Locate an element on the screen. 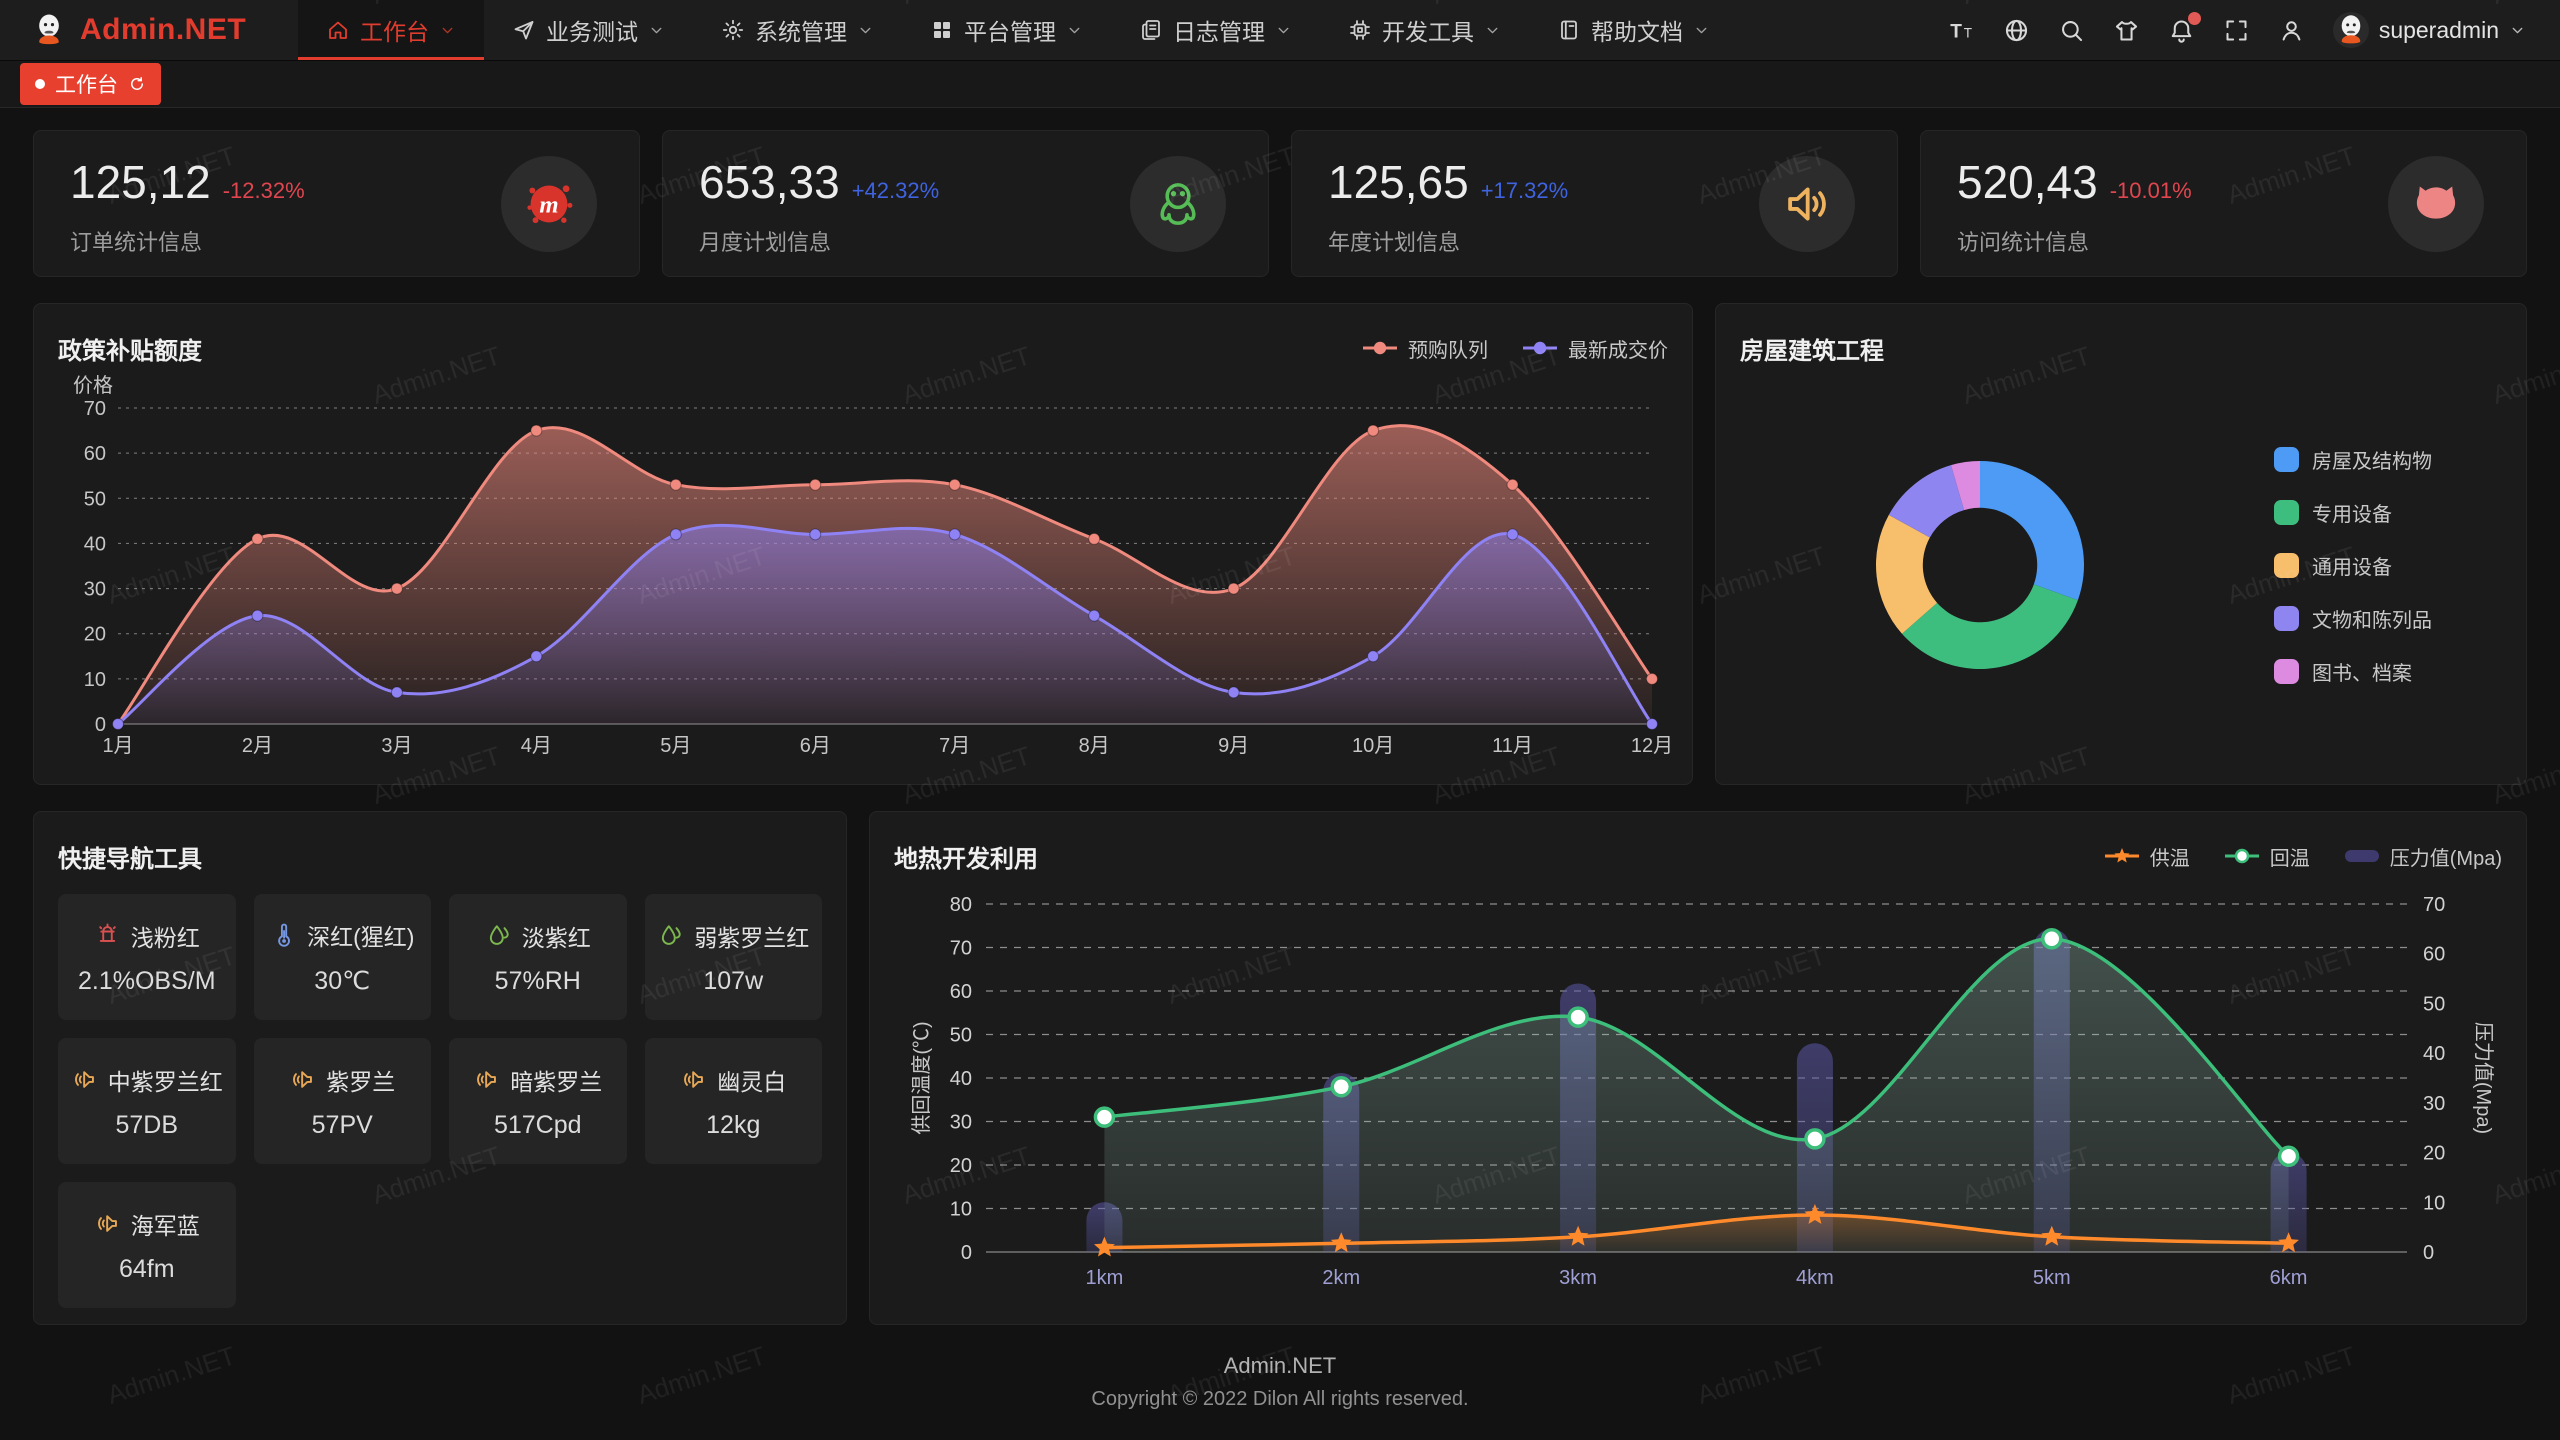 The image size is (2560, 1440). donut-legend-item: 图书、档案 is located at coordinates (2353, 671).